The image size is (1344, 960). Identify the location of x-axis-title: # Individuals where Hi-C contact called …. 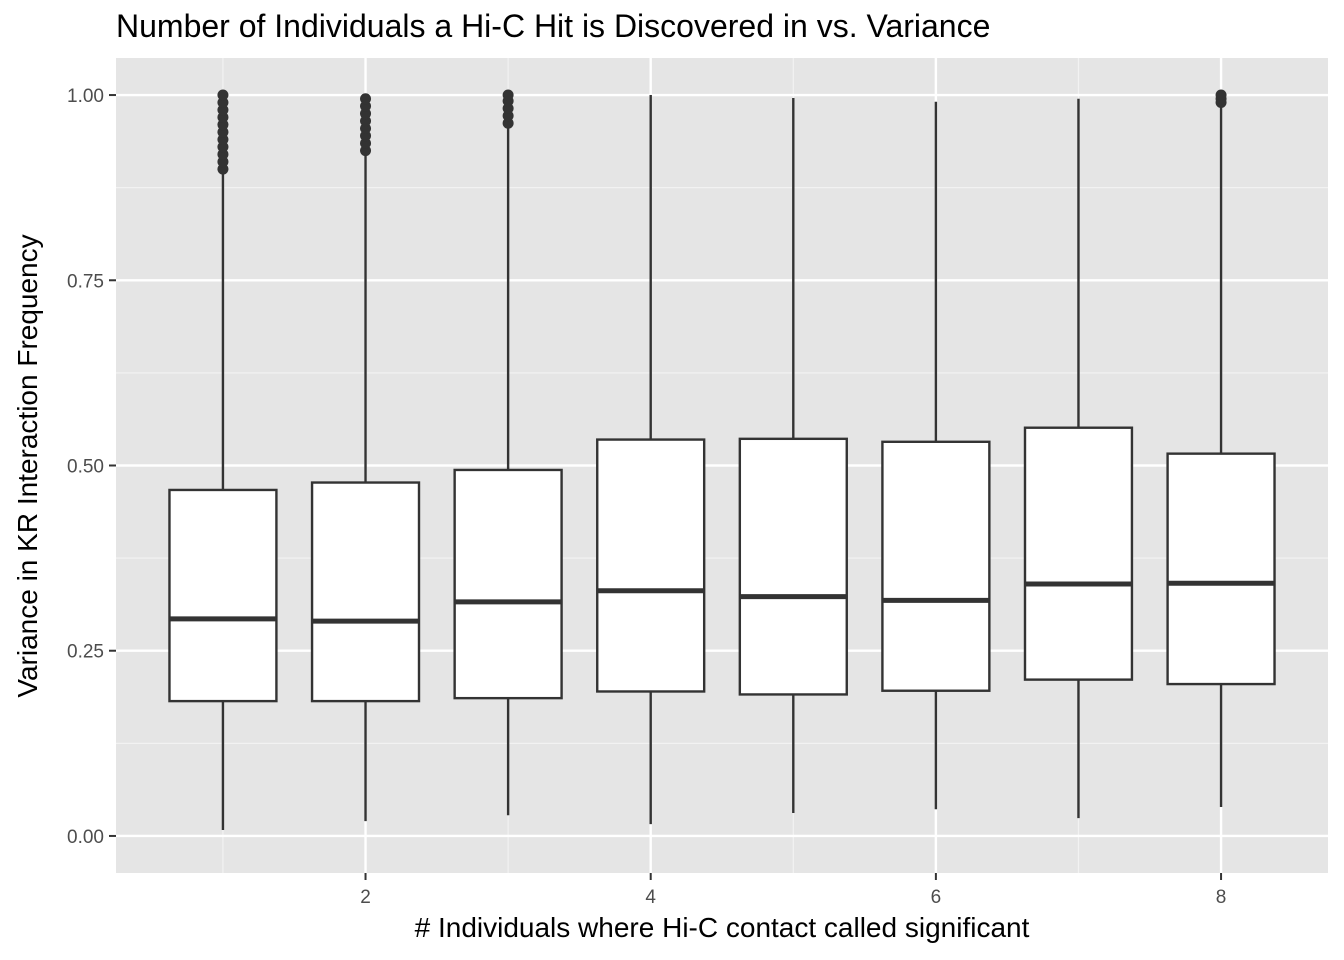
(722, 927).